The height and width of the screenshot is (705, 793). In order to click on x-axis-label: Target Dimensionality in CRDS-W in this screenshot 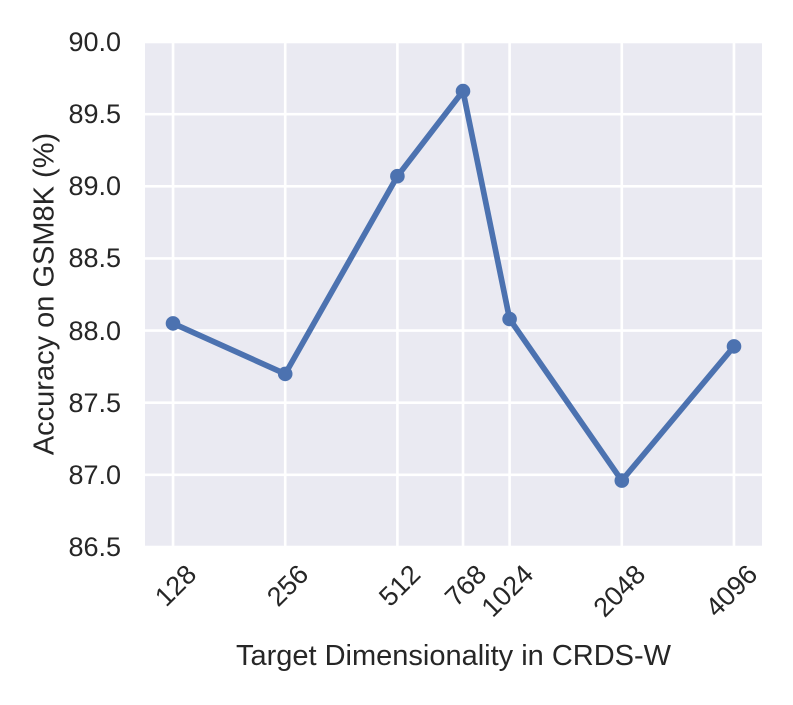, I will do `click(453, 656)`.